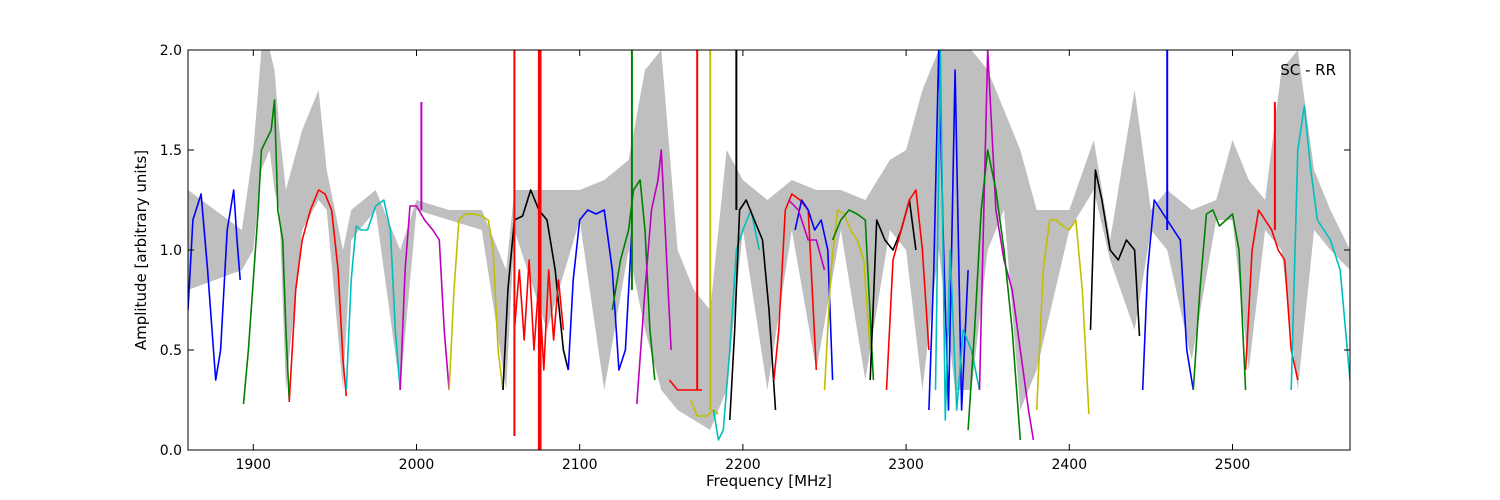 The image size is (1500, 500). Describe the element at coordinates (580, 465) in the screenshot. I see `x-tick-label: 2100` at that location.